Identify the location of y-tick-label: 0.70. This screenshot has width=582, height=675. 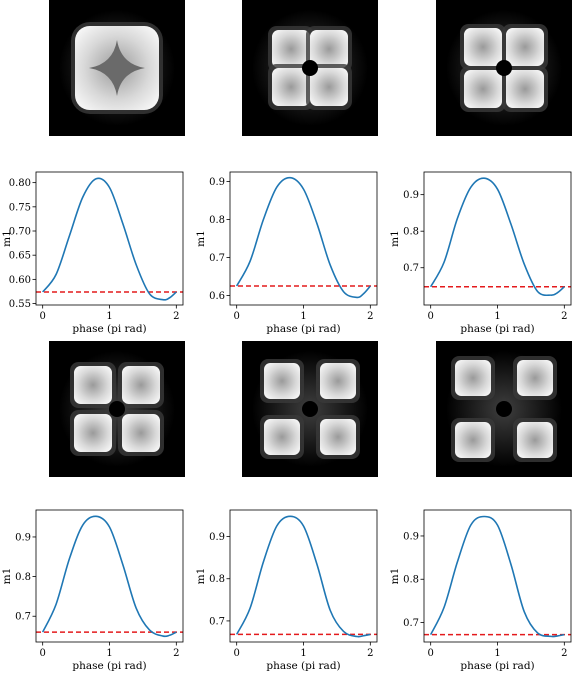
(20, 232).